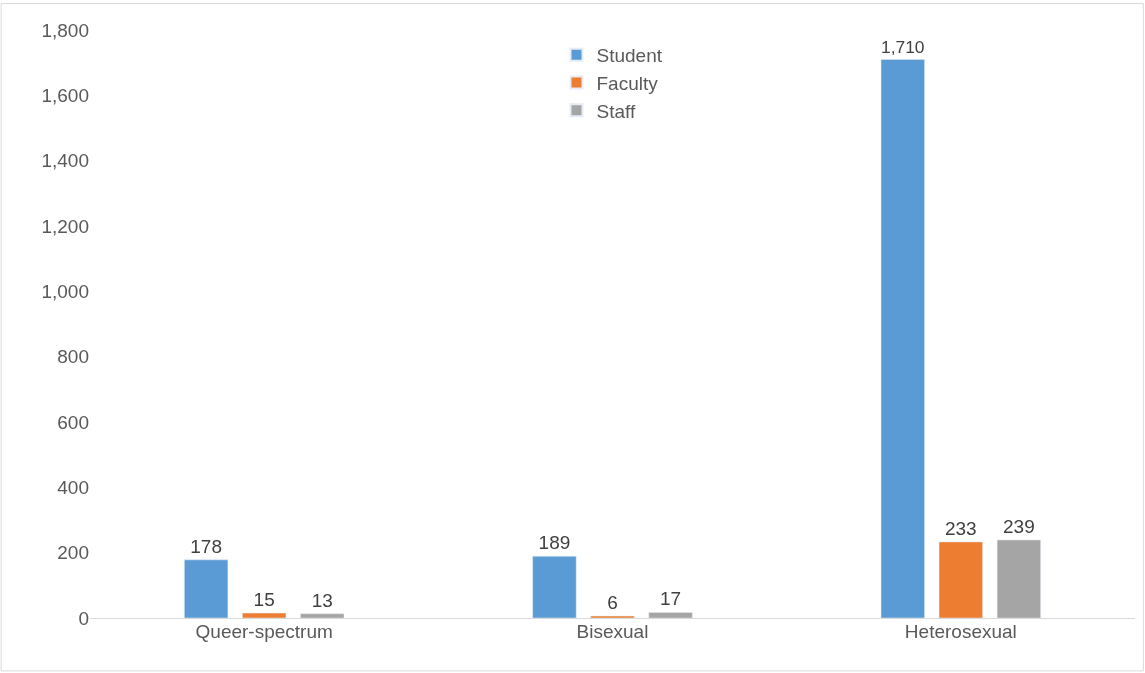 Image resolution: width=1145 pixels, height=673 pixels. What do you see at coordinates (960, 528) in the screenshot?
I see `data-label: 233` at bounding box center [960, 528].